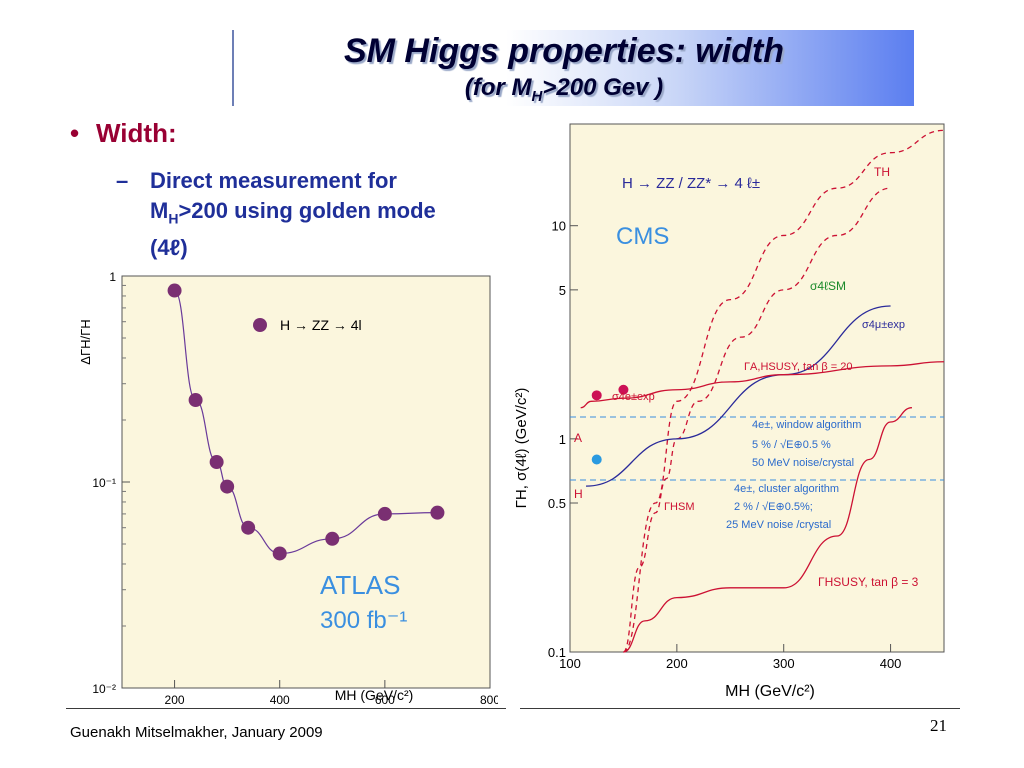 The image size is (1024, 768). I want to click on cms-ytick-label: 10, so click(559, 226).